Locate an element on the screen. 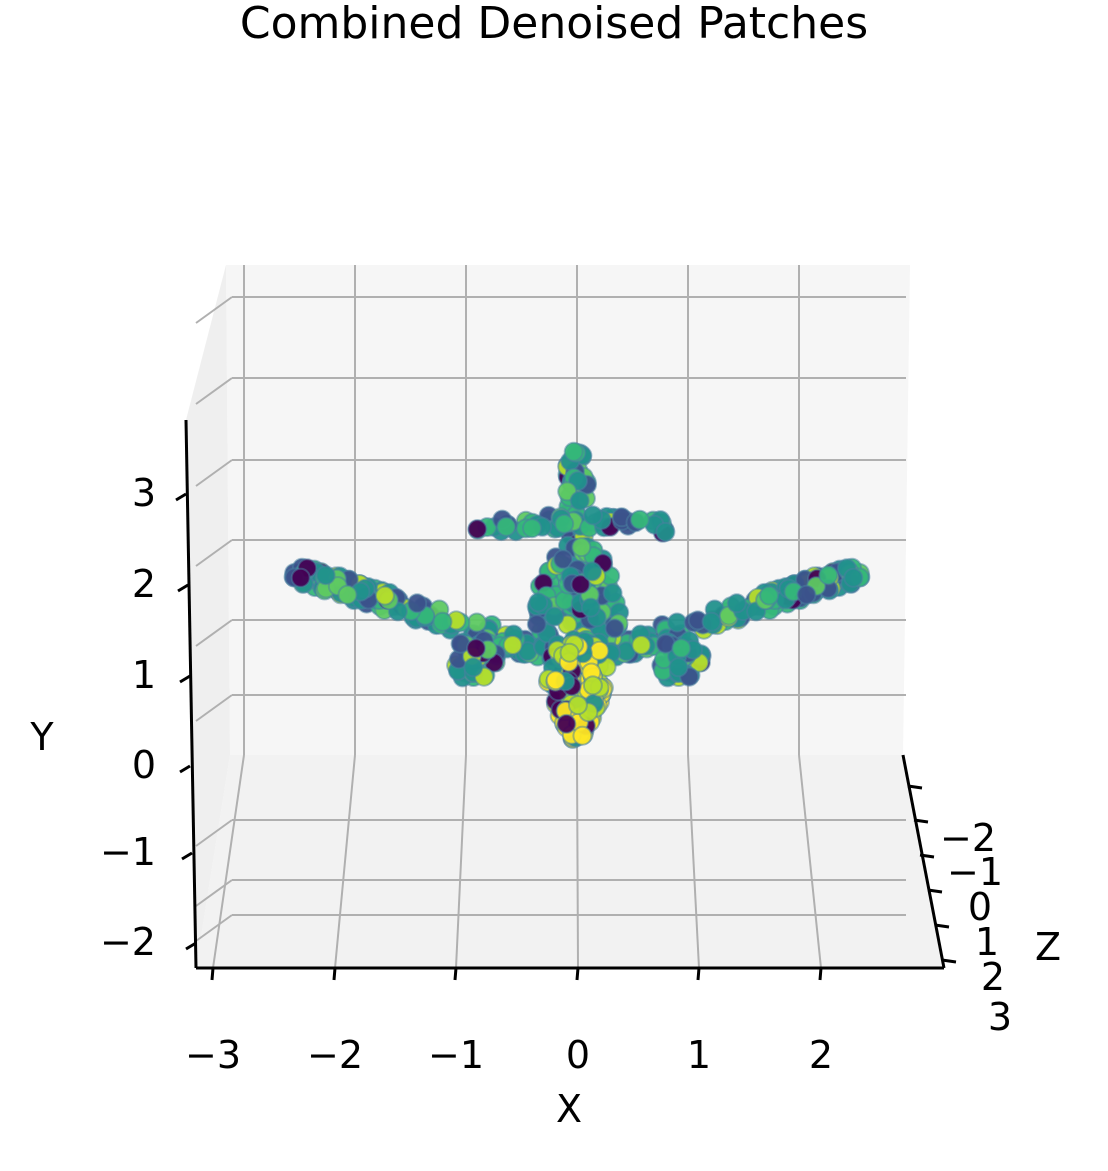 Image resolution: width=1108 pixels, height=1171 pixels. chart-title: Combined Denoised Patches is located at coordinates (554, 24).